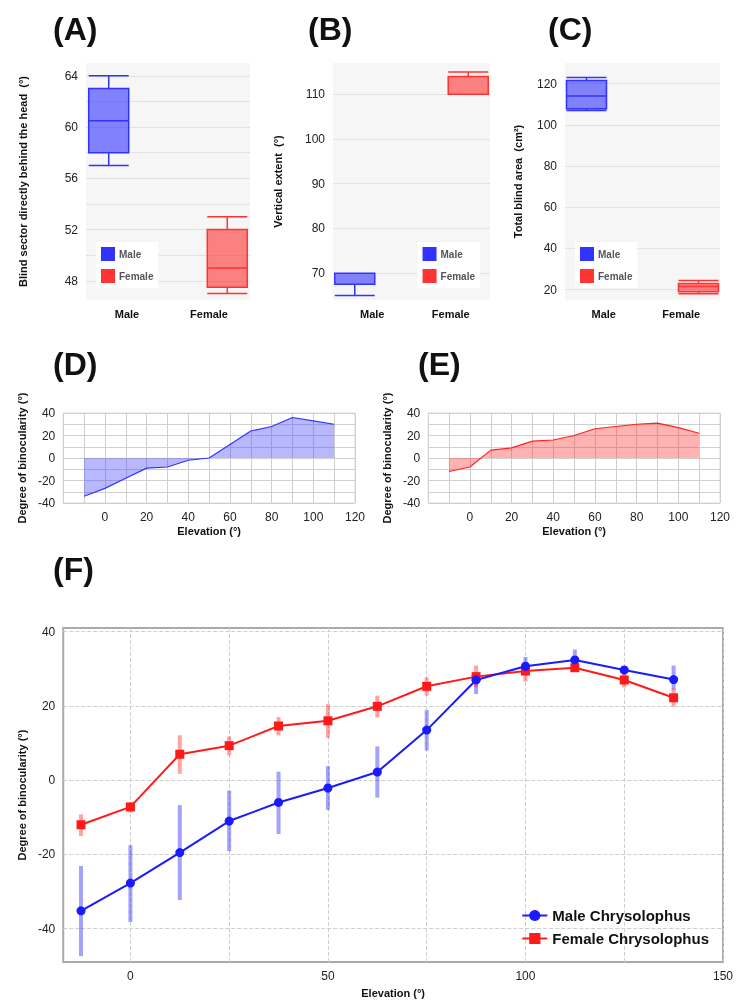  I want to click on y-axis-title: Vertical extent (°), so click(277, 181).